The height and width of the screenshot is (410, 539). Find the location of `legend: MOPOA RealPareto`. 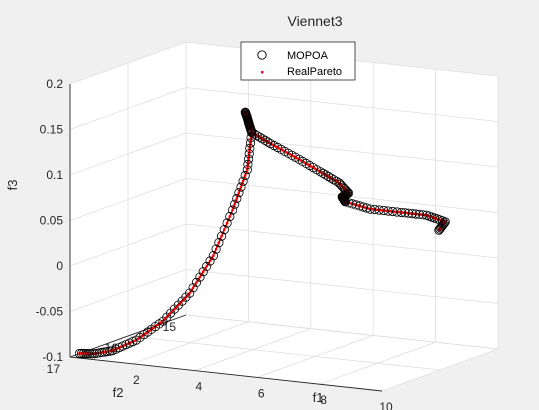

legend: MOPOA RealPareto is located at coordinates (298, 61).